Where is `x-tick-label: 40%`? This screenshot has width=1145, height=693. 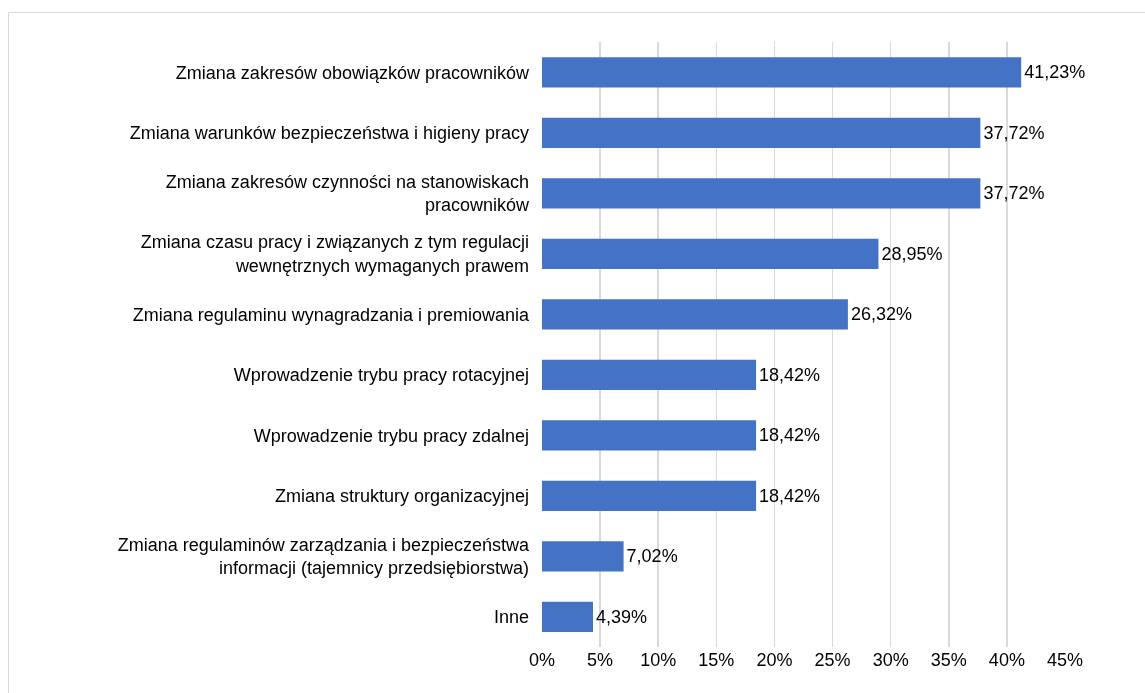
x-tick-label: 40% is located at coordinates (1006, 660).